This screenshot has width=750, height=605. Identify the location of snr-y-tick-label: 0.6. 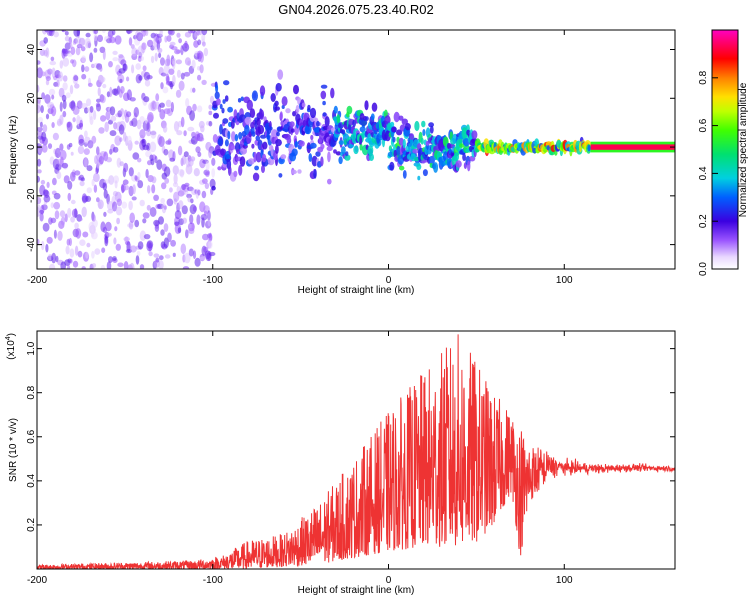
(31, 436).